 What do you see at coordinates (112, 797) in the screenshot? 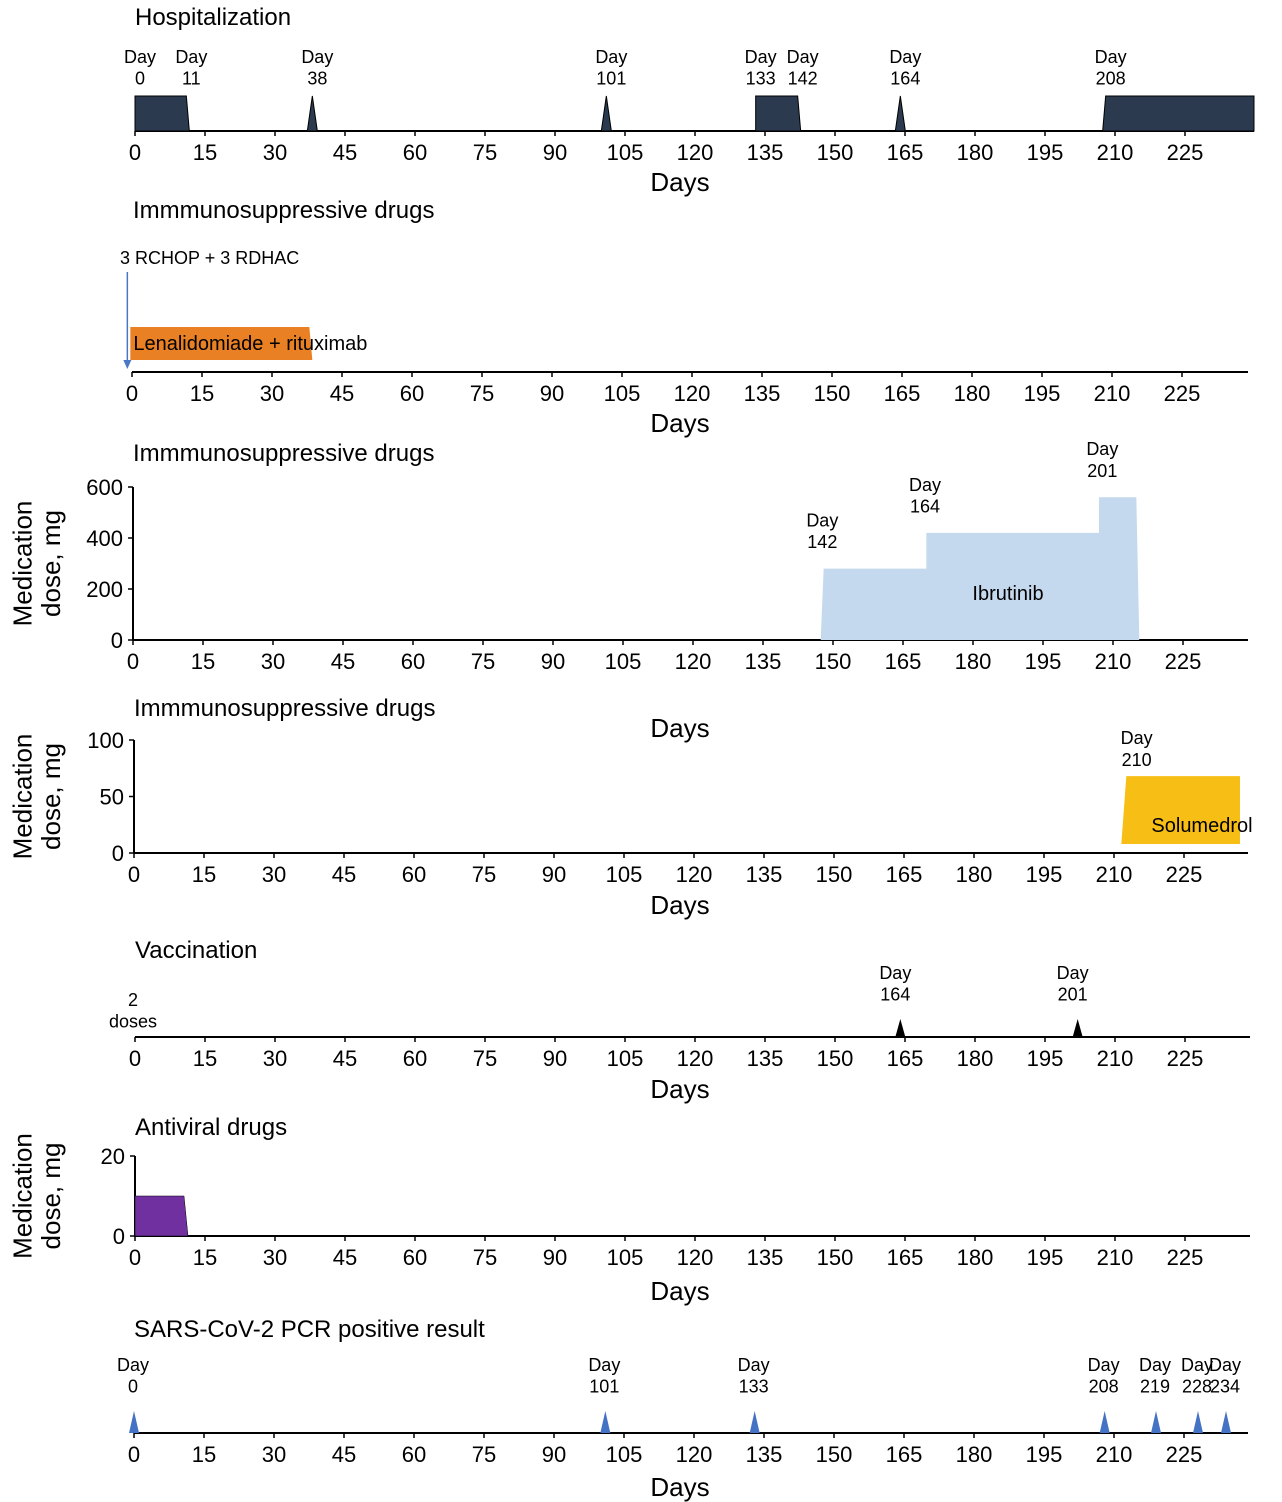
I see `y-tick-label: 50` at bounding box center [112, 797].